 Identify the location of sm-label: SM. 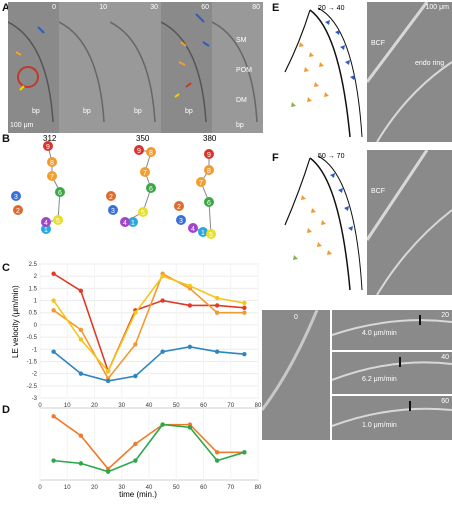
(241, 40).